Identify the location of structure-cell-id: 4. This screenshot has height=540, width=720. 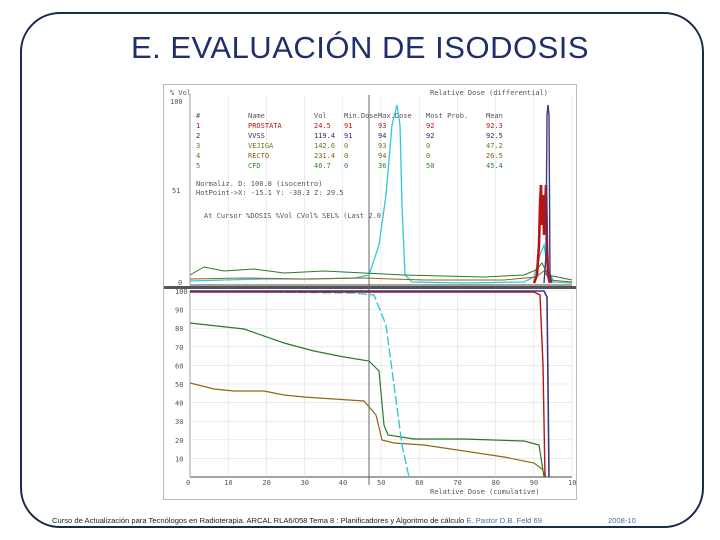
(198, 156).